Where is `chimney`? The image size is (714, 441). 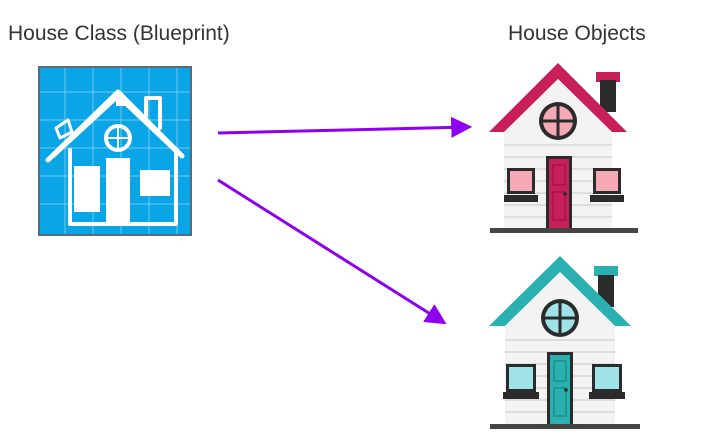 chimney is located at coordinates (608, 96).